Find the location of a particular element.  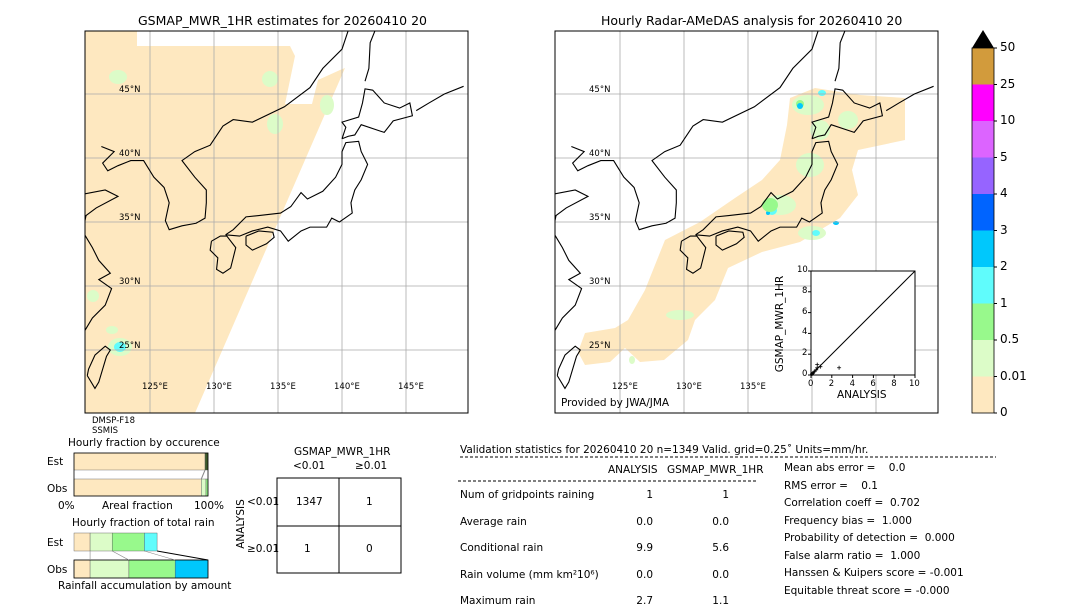

score-line: Frequency bias = 1.000 is located at coordinates (848, 520).